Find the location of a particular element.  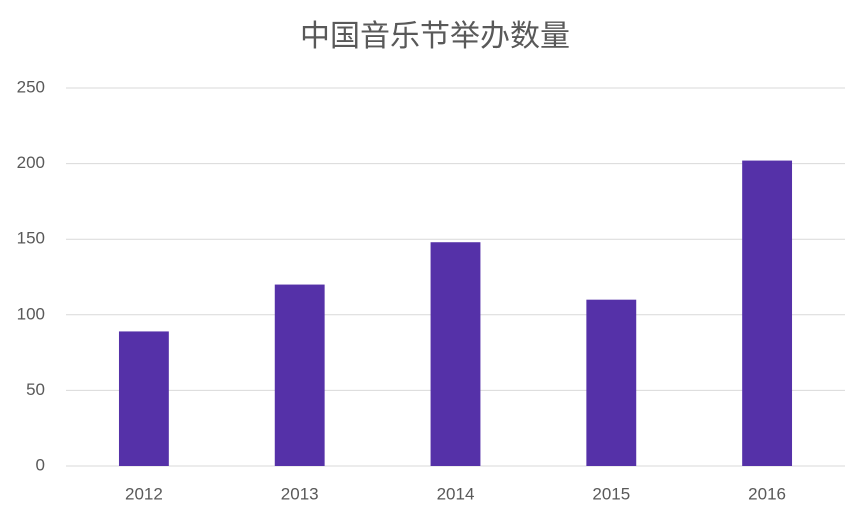

y-tick-label: 250 is located at coordinates (31, 86).